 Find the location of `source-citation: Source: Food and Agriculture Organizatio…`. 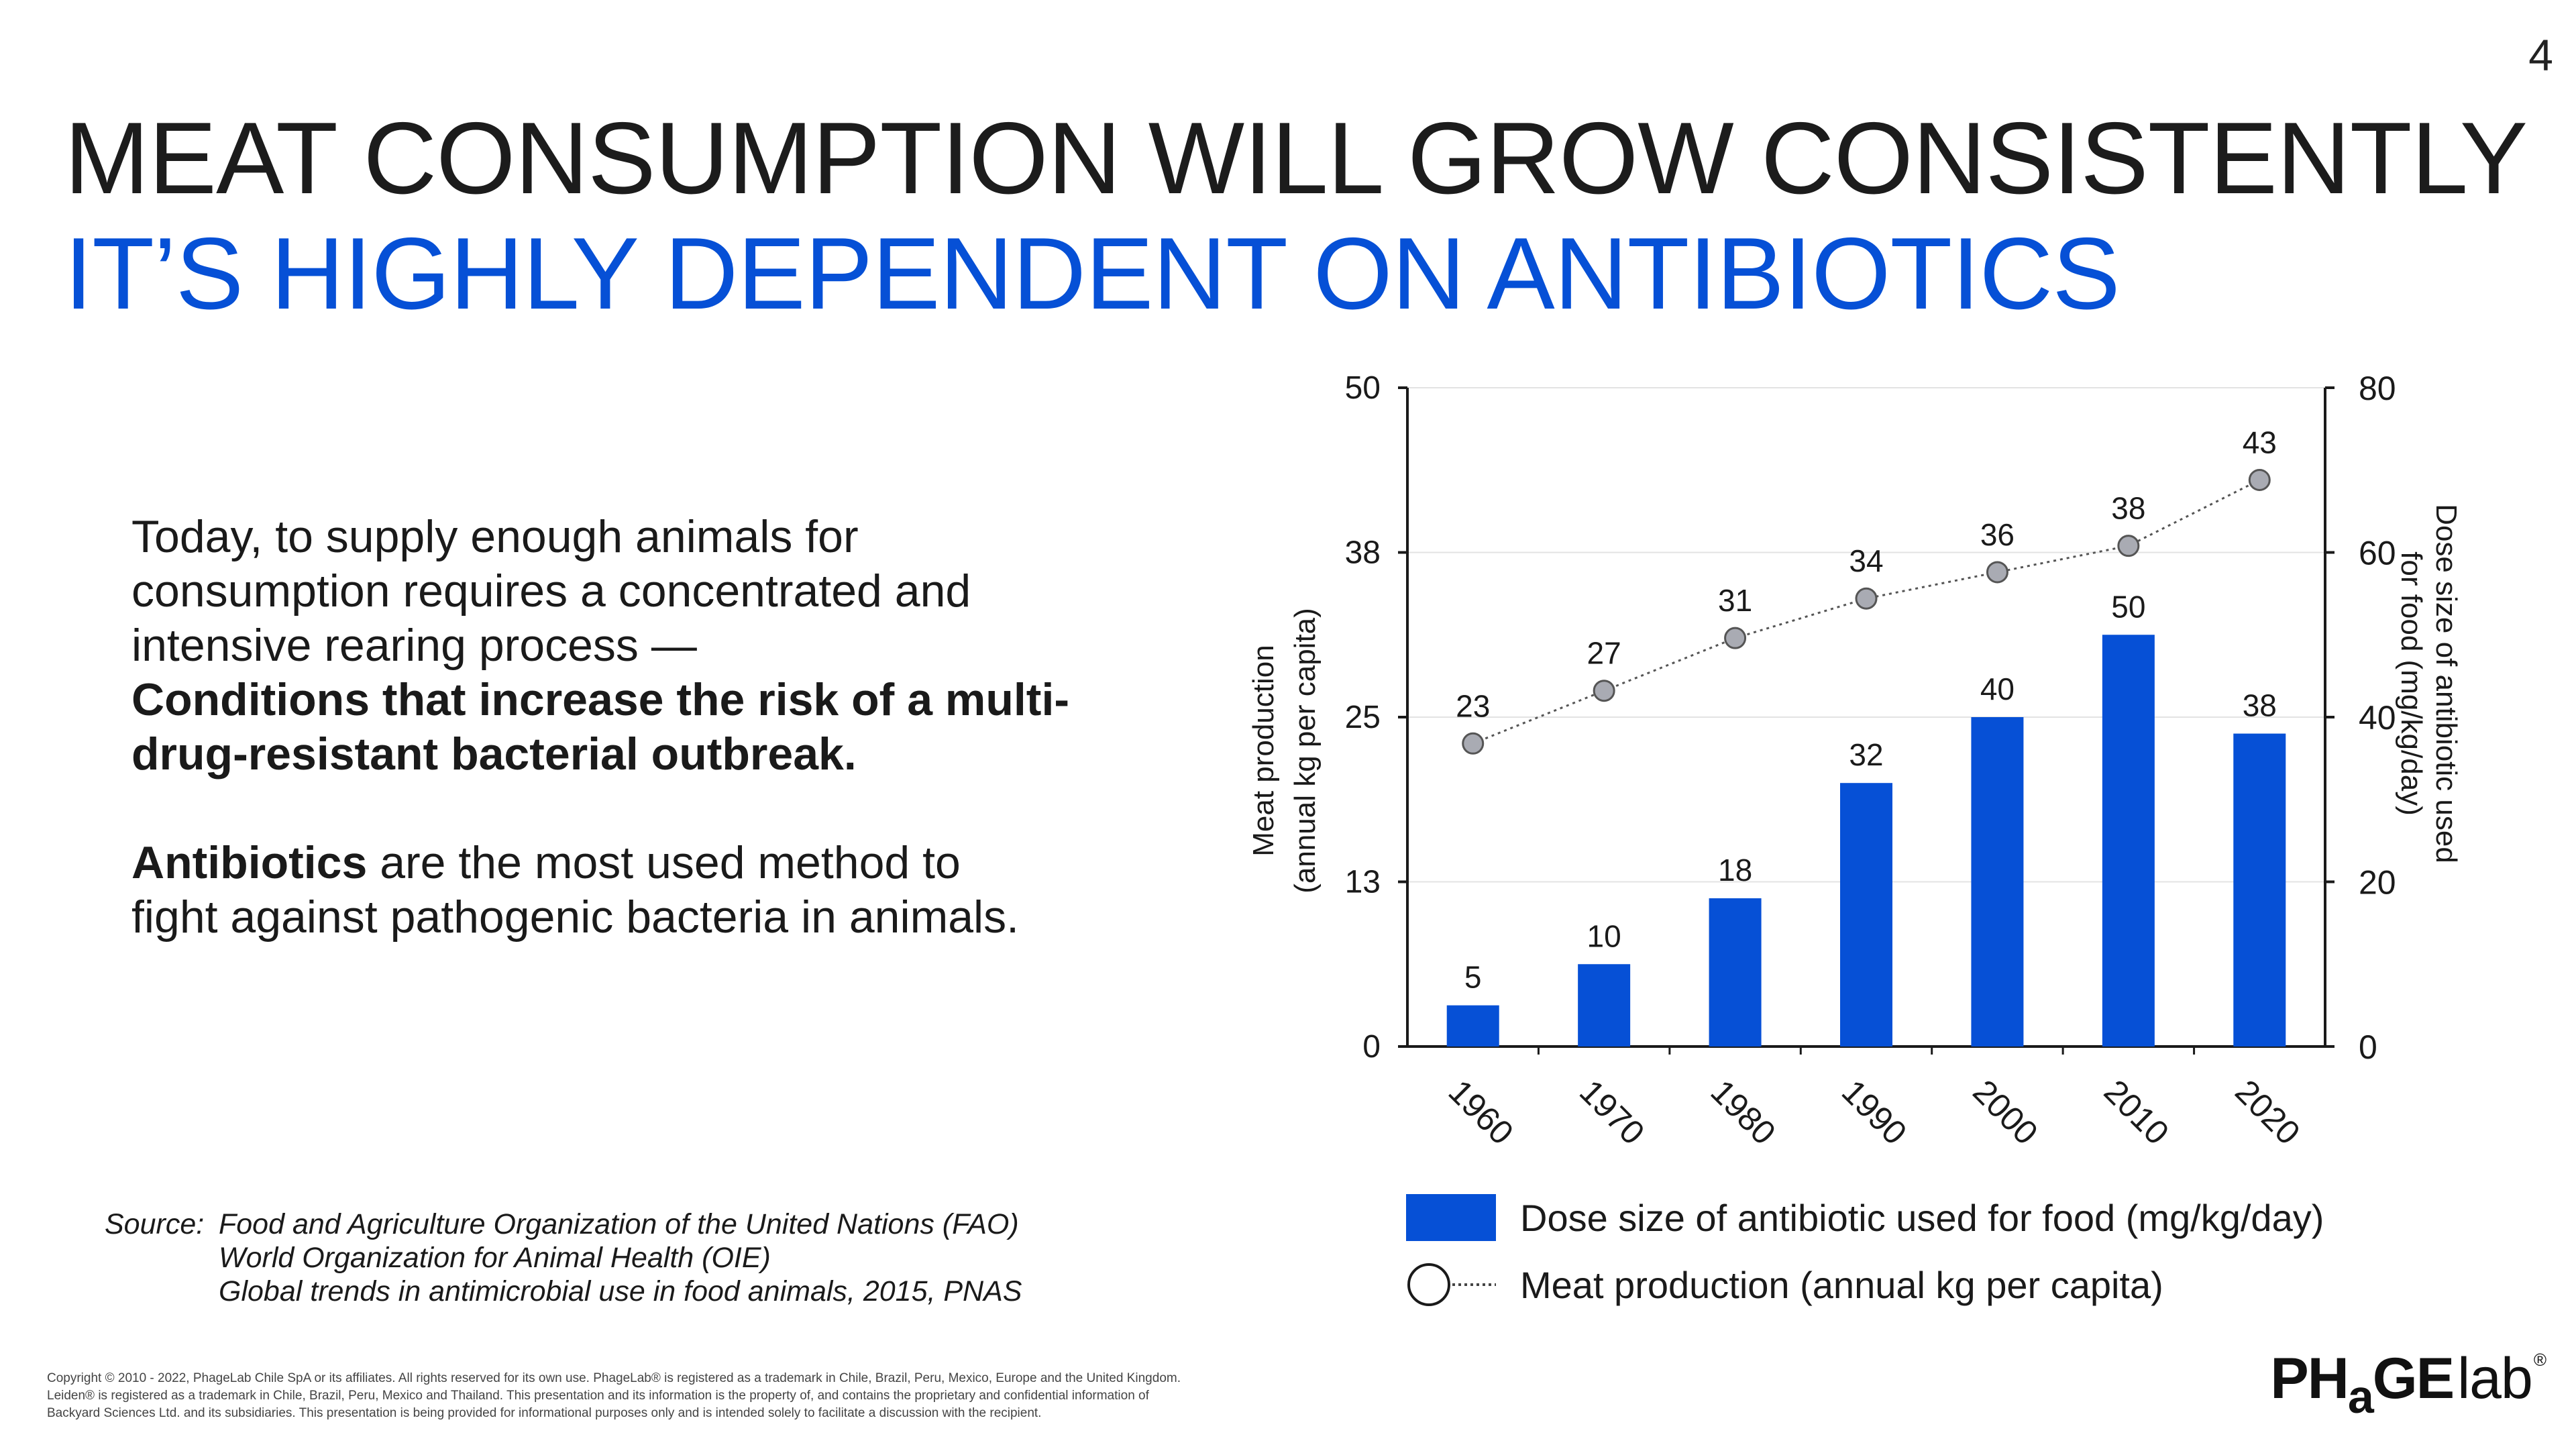

source-citation: Source: Food and Agriculture Organizatio… is located at coordinates (563, 1258).